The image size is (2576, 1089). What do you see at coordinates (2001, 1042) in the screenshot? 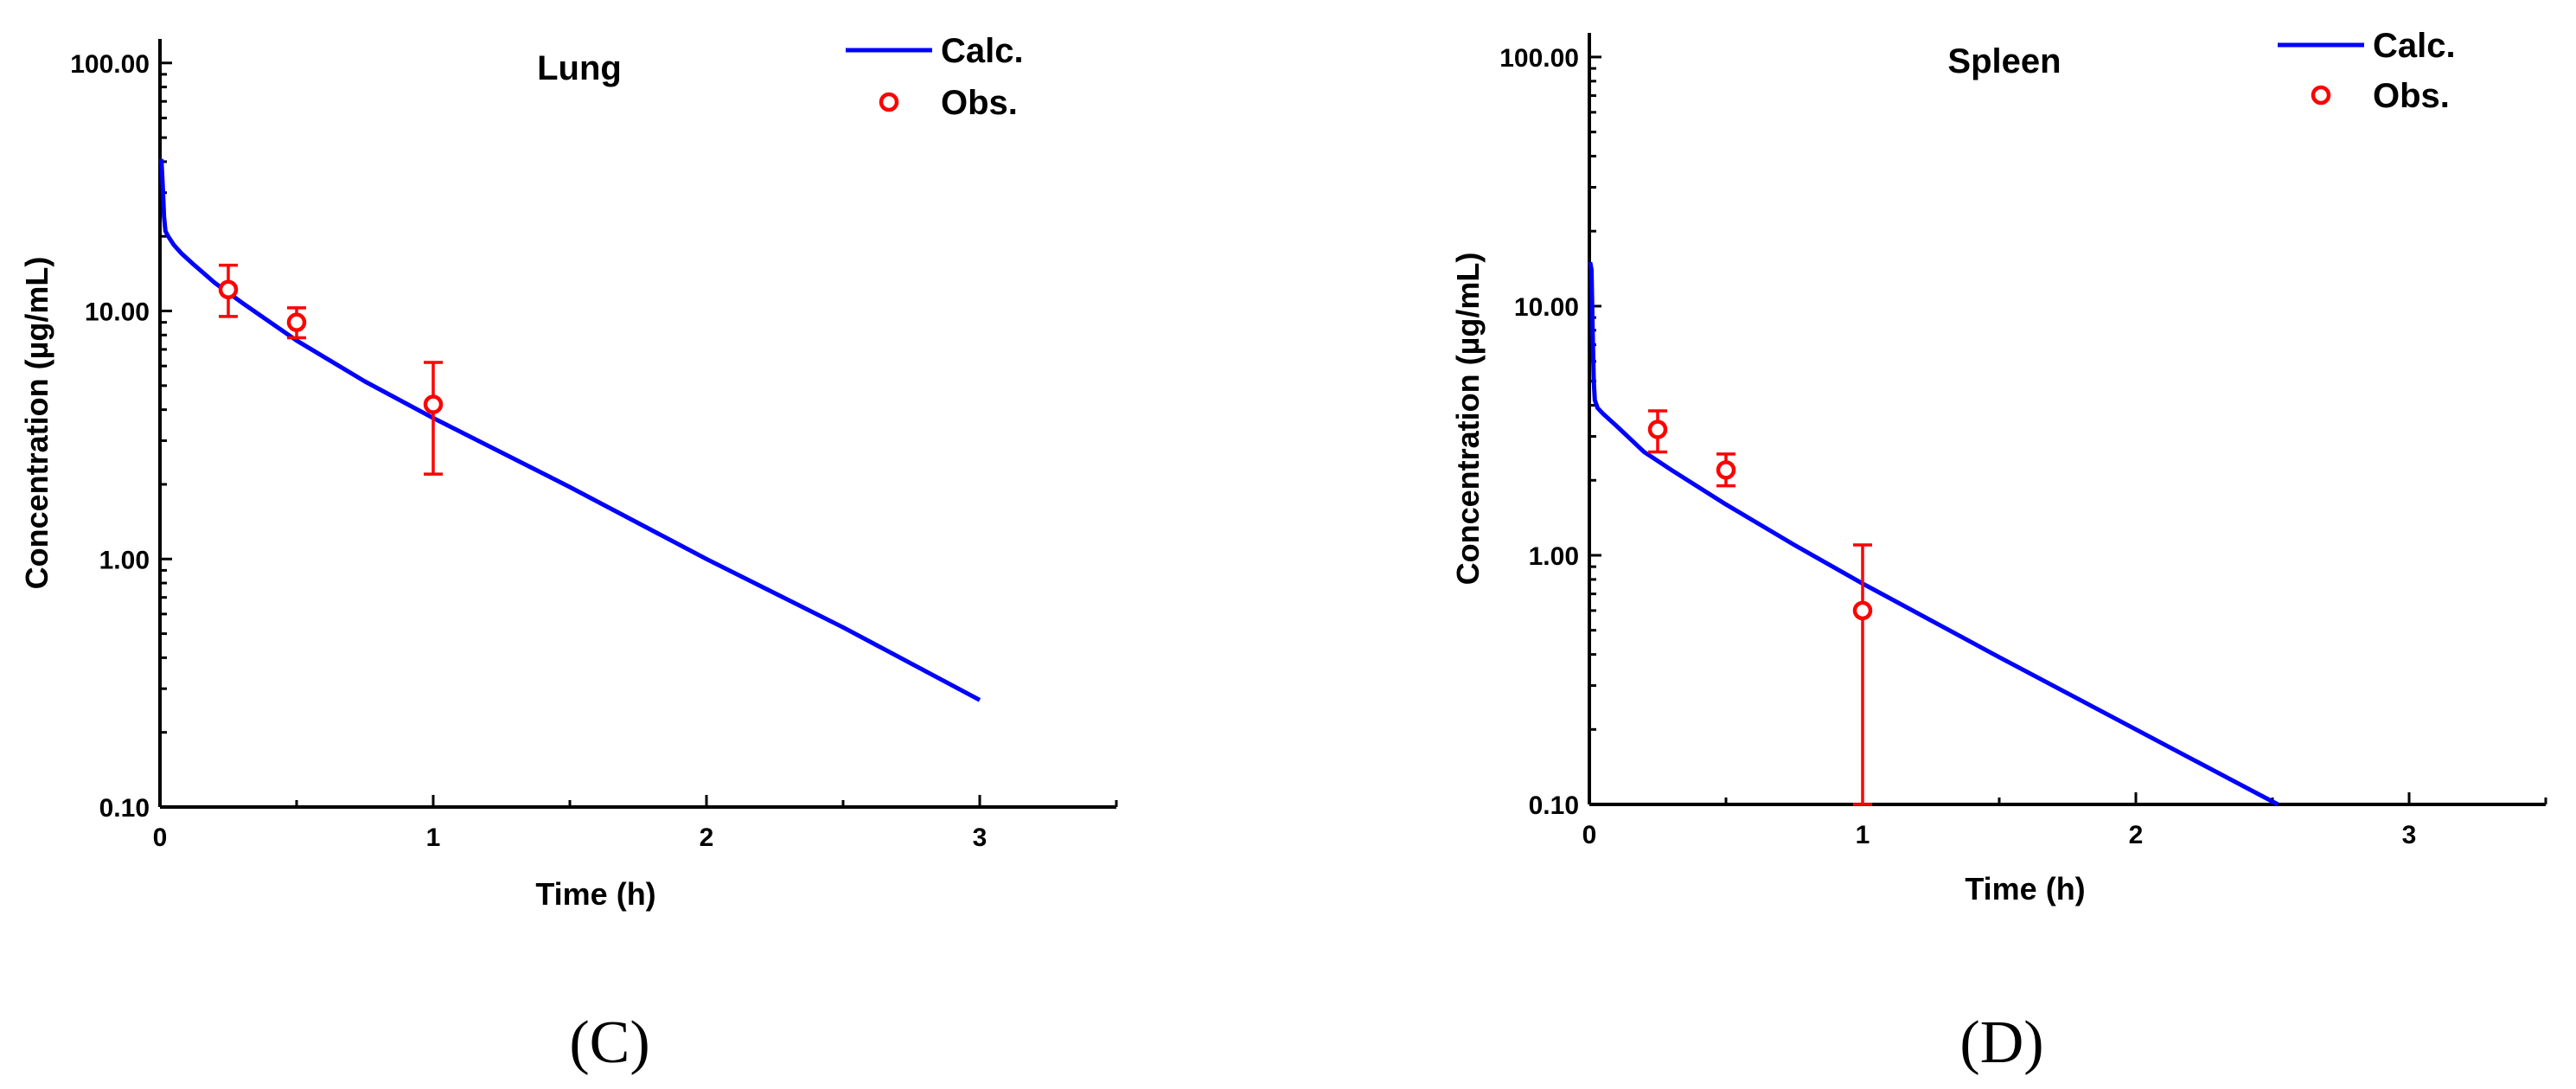
I see `panel-label: (D)` at bounding box center [2001, 1042].